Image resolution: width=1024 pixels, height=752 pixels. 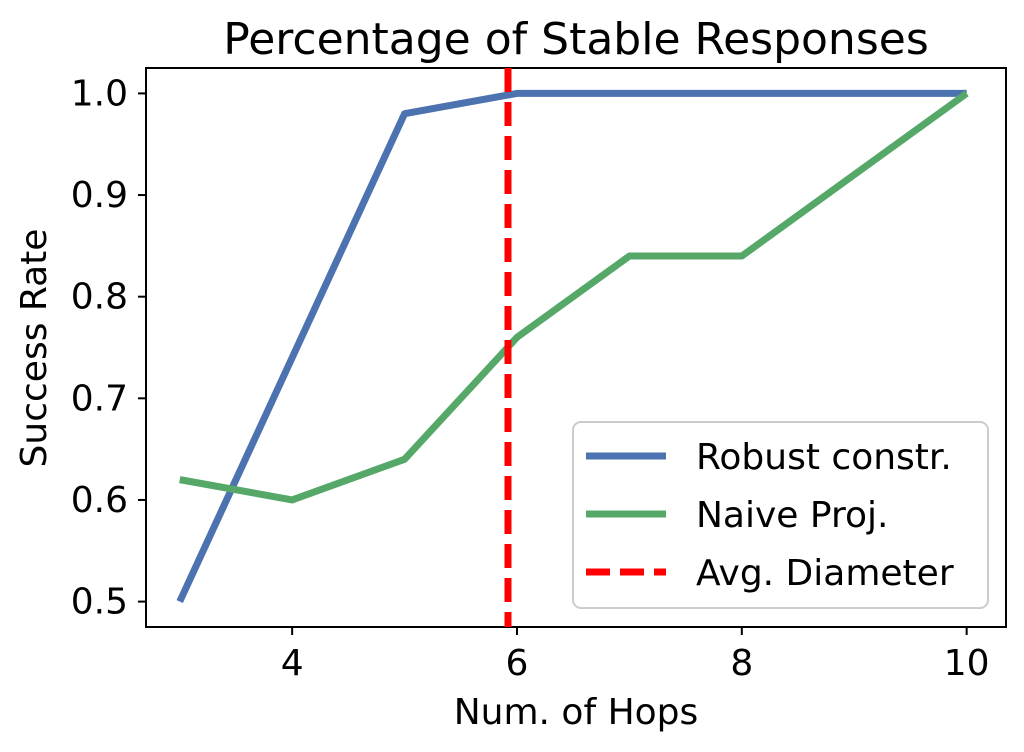 What do you see at coordinates (792, 515) in the screenshot?
I see `legend-label-2: Naive Proj.` at bounding box center [792, 515].